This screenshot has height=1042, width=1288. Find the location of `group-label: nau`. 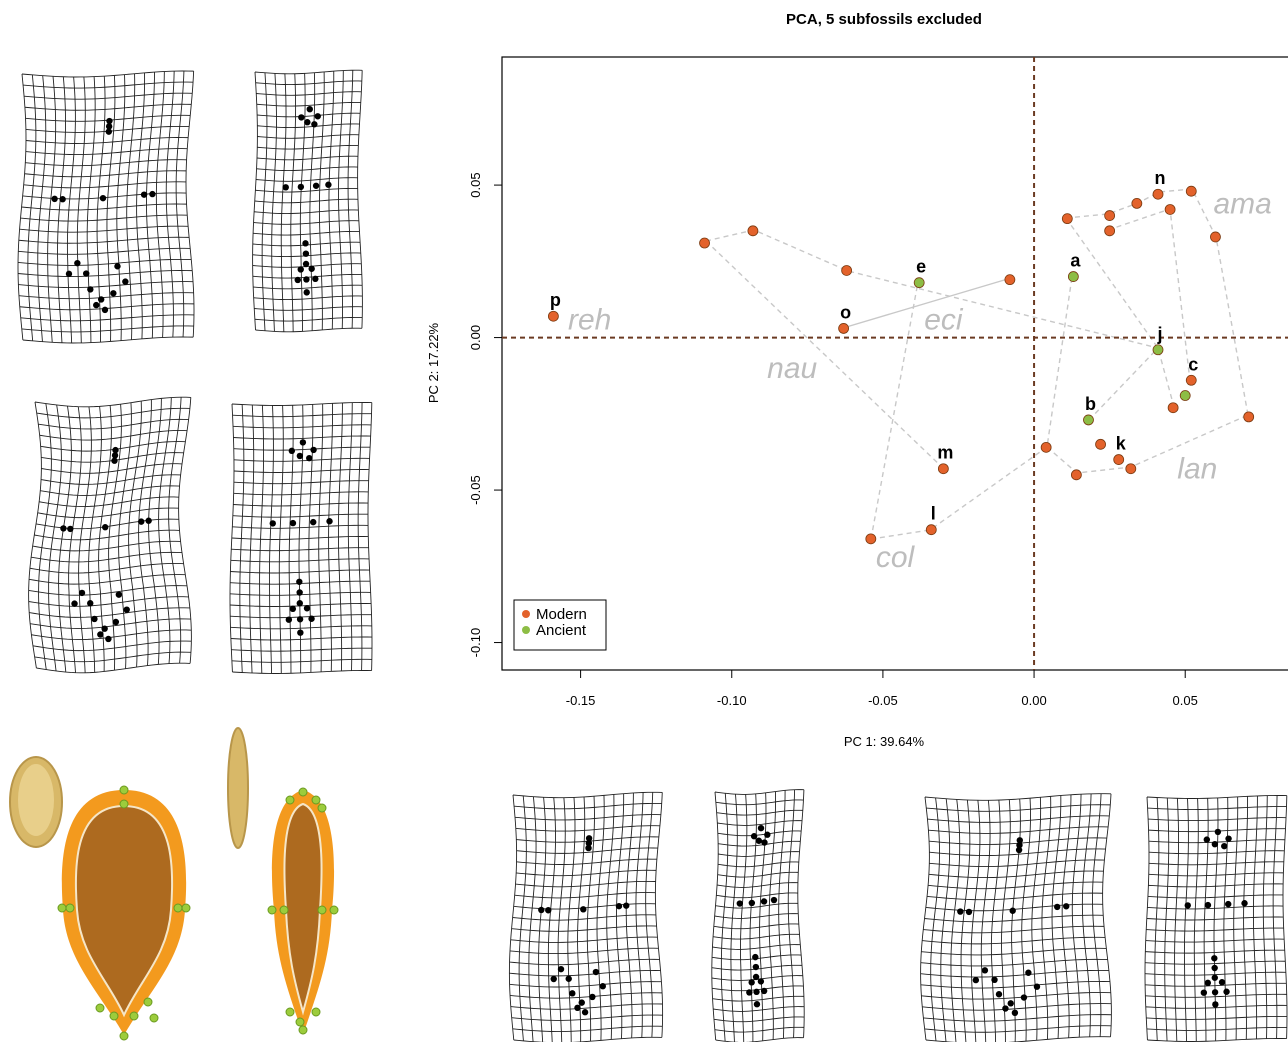

group-label: nau is located at coordinates (792, 368).